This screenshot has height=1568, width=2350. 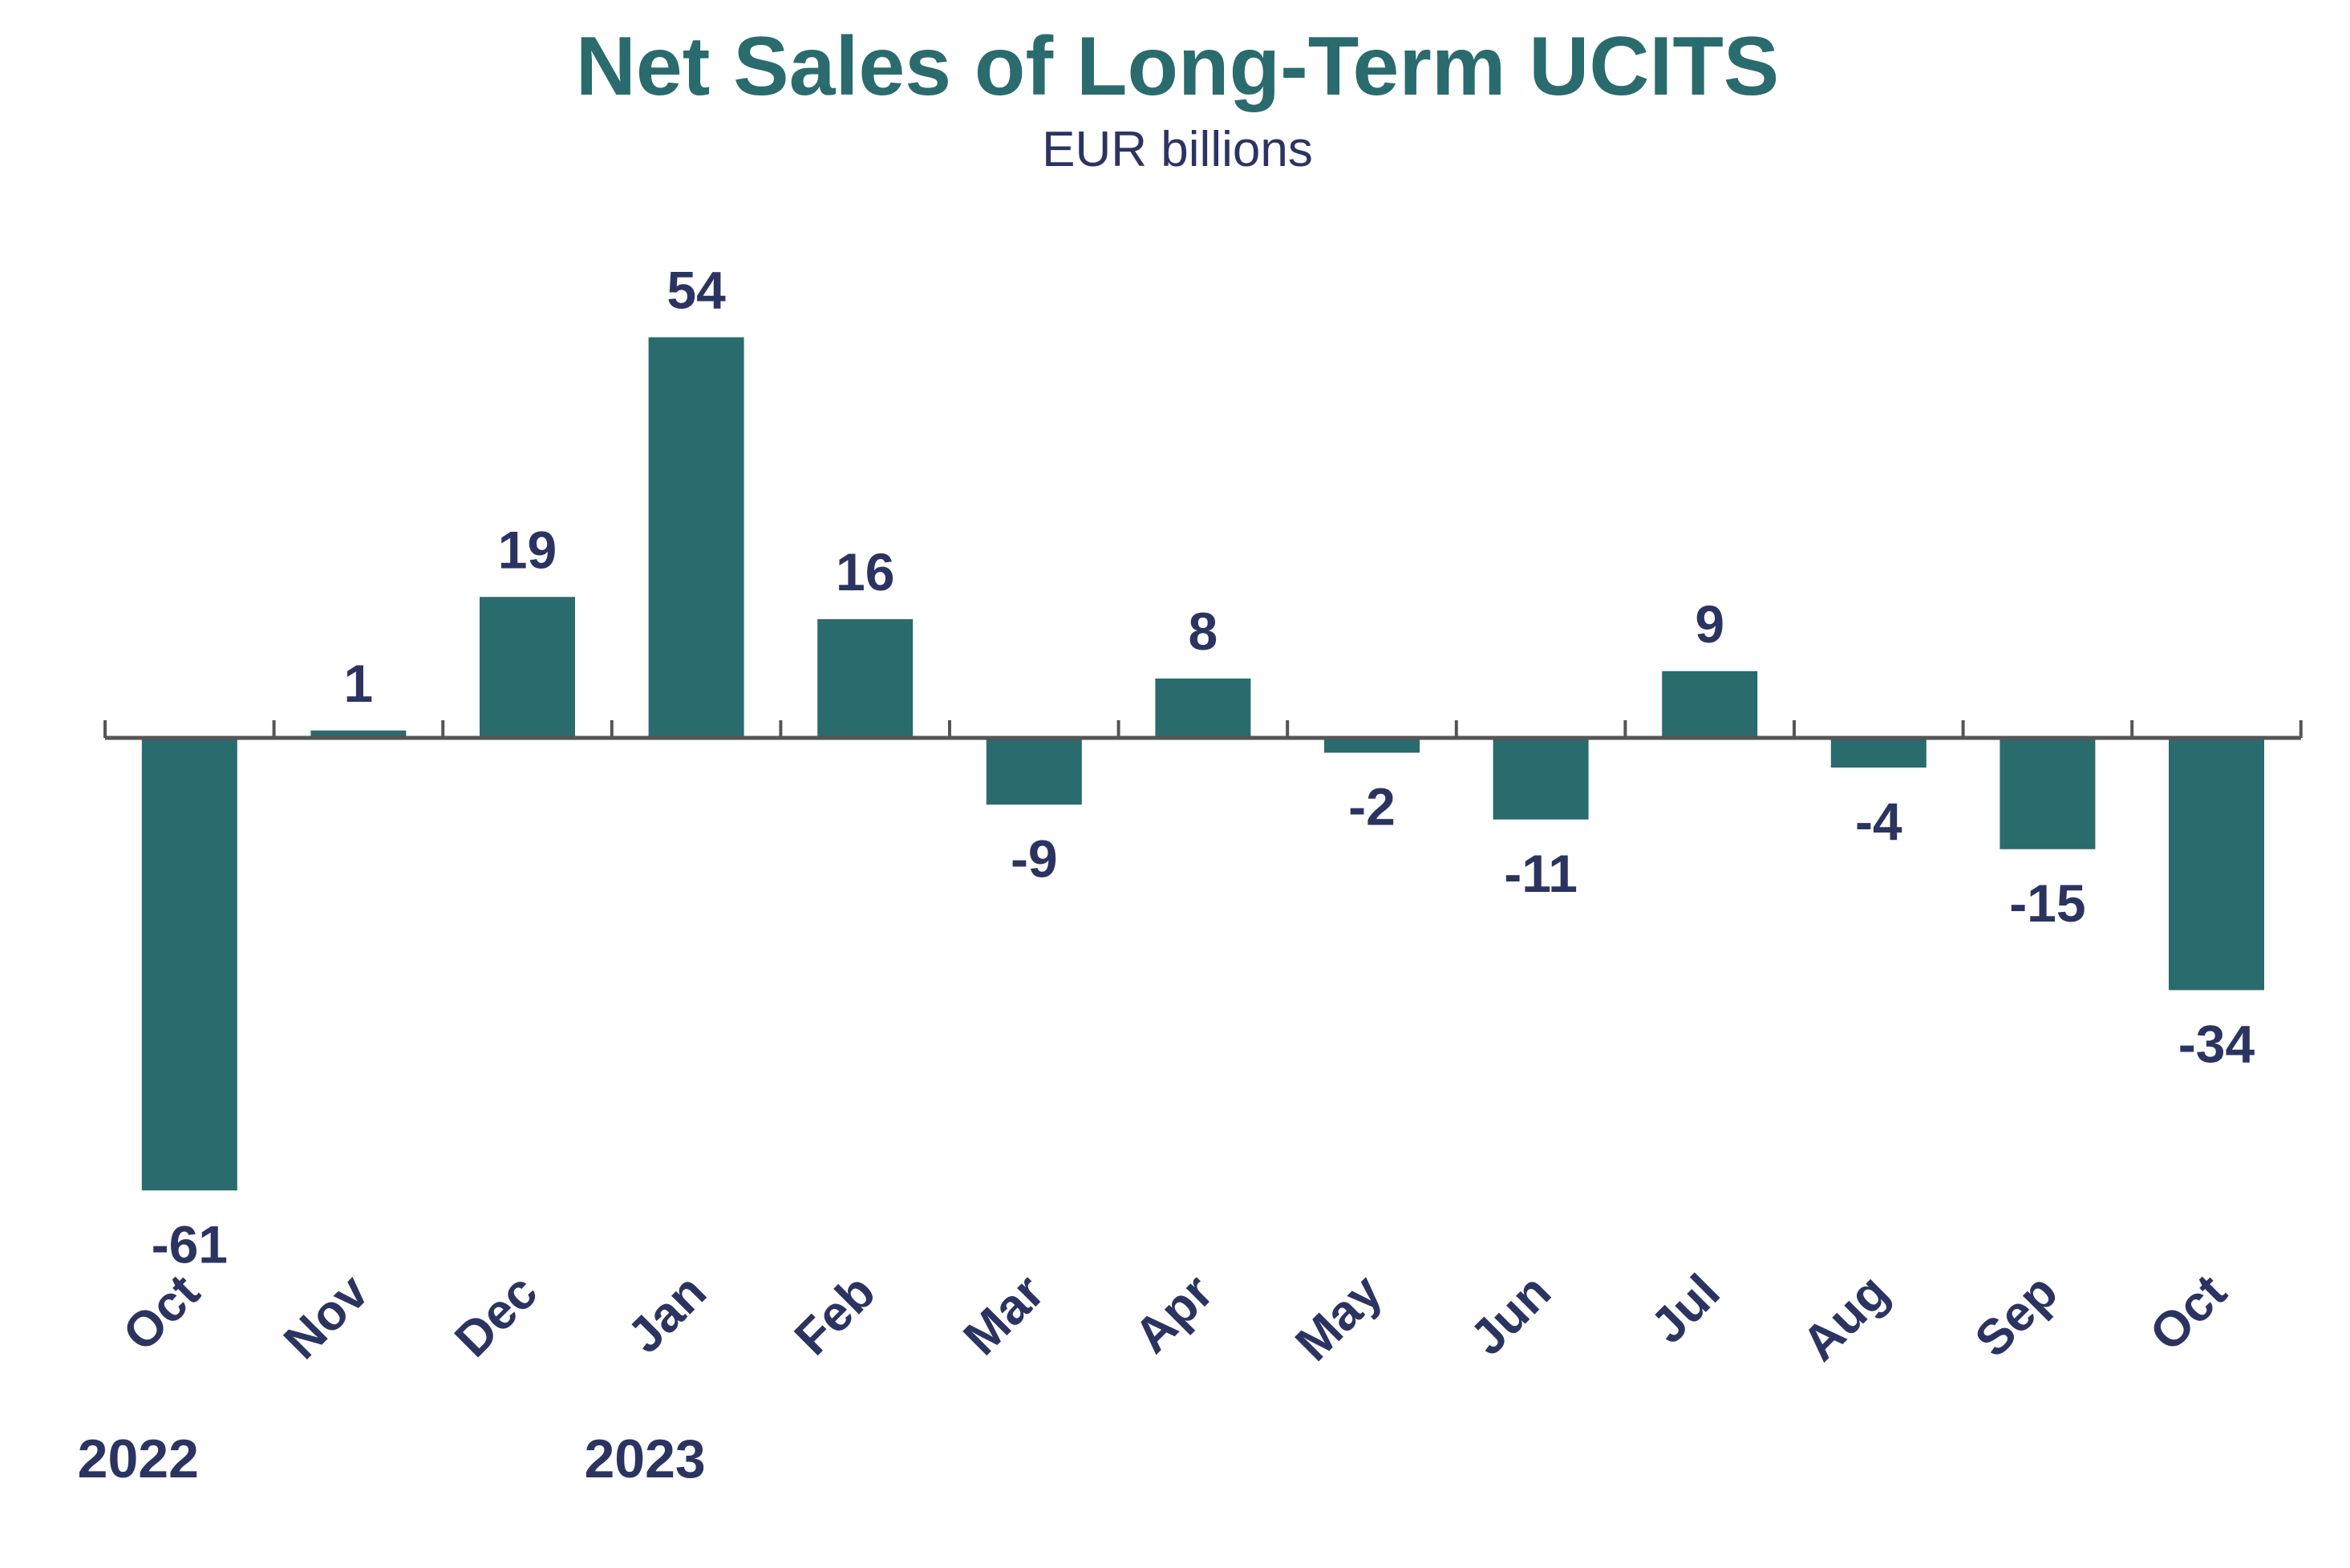 What do you see at coordinates (1174, 1313) in the screenshot?
I see `month-tick-label: Apr` at bounding box center [1174, 1313].